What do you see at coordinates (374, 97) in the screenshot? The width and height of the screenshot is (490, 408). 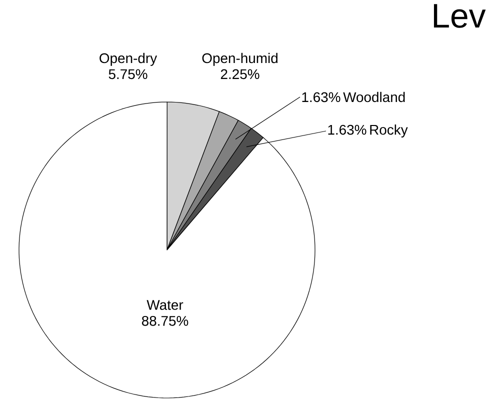 I see `slice-label: Woodland` at bounding box center [374, 97].